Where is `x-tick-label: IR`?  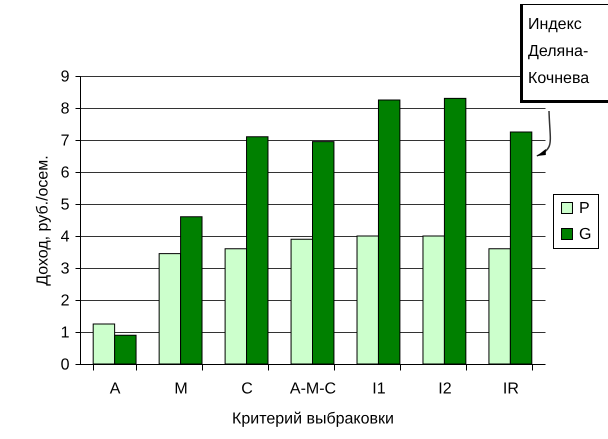
x-tick-label: IR is located at coordinates (510, 389).